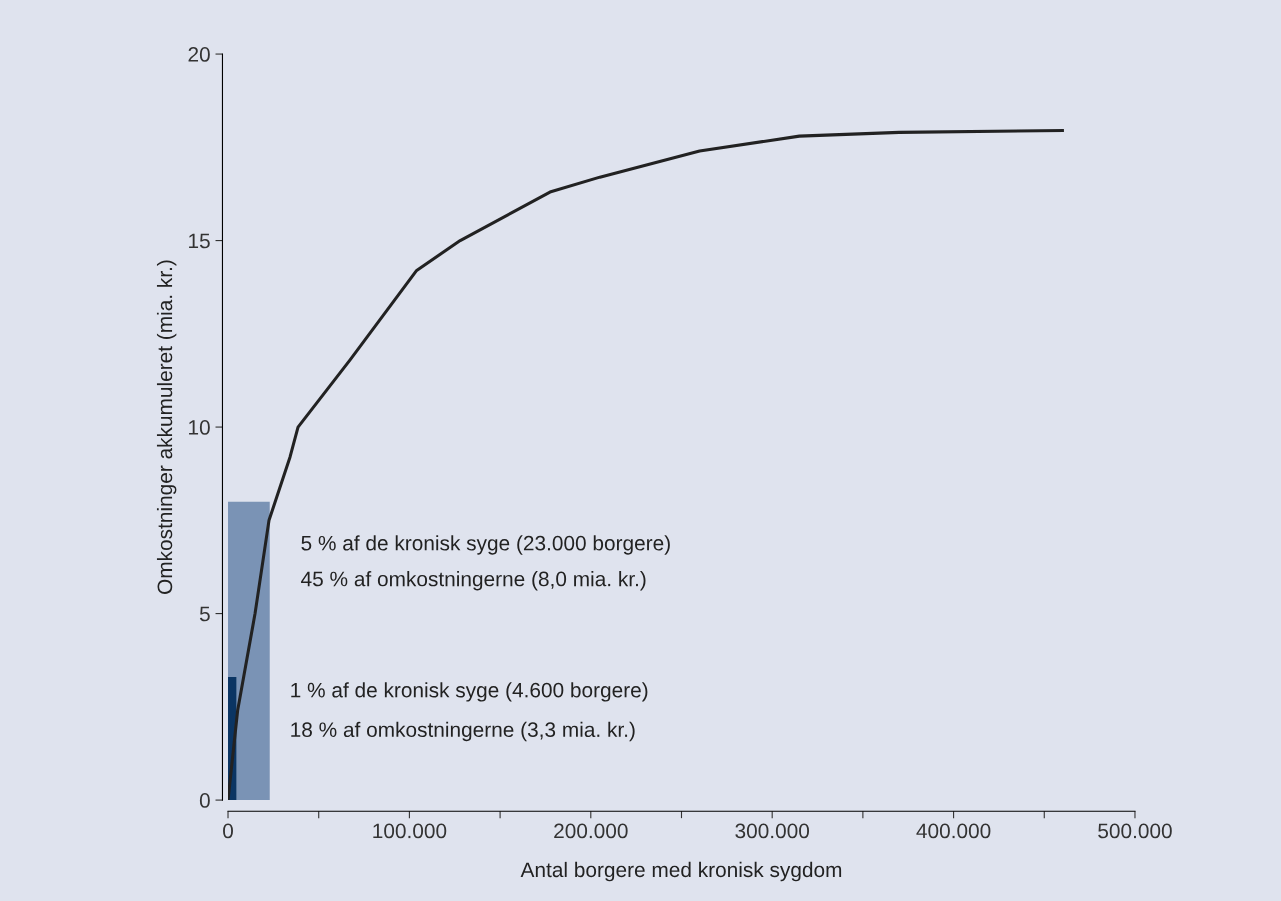  I want to click on x-tick-label: 200.000, so click(591, 831).